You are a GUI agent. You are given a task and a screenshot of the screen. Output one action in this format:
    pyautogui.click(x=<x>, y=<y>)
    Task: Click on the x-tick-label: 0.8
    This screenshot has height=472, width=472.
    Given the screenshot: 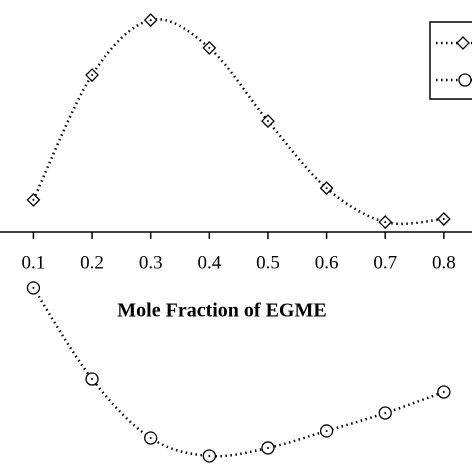 What is the action you would take?
    pyautogui.click(x=444, y=262)
    